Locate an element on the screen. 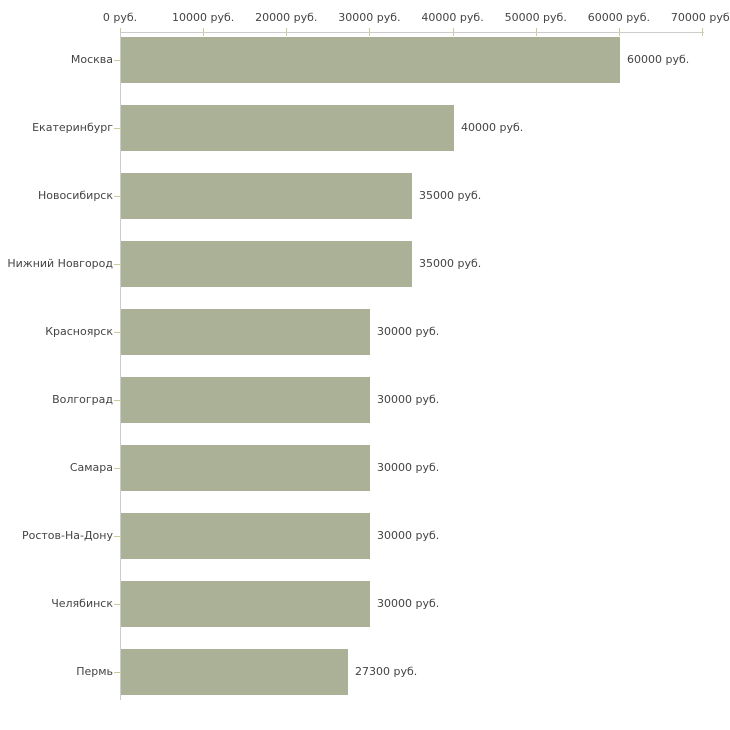  bar-Самара is located at coordinates (245, 468).